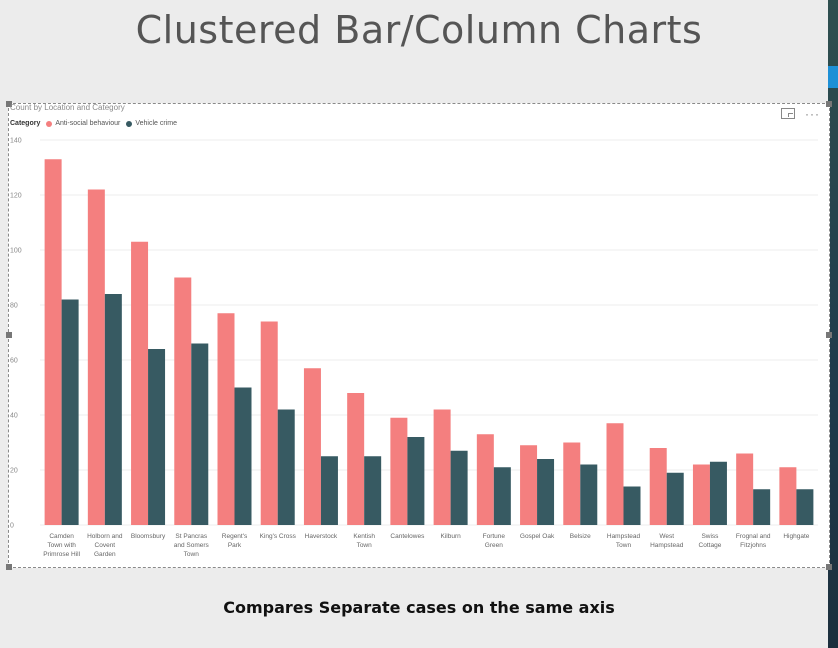  What do you see at coordinates (16, 196) in the screenshot?
I see `y-tick-label: 120` at bounding box center [16, 196].